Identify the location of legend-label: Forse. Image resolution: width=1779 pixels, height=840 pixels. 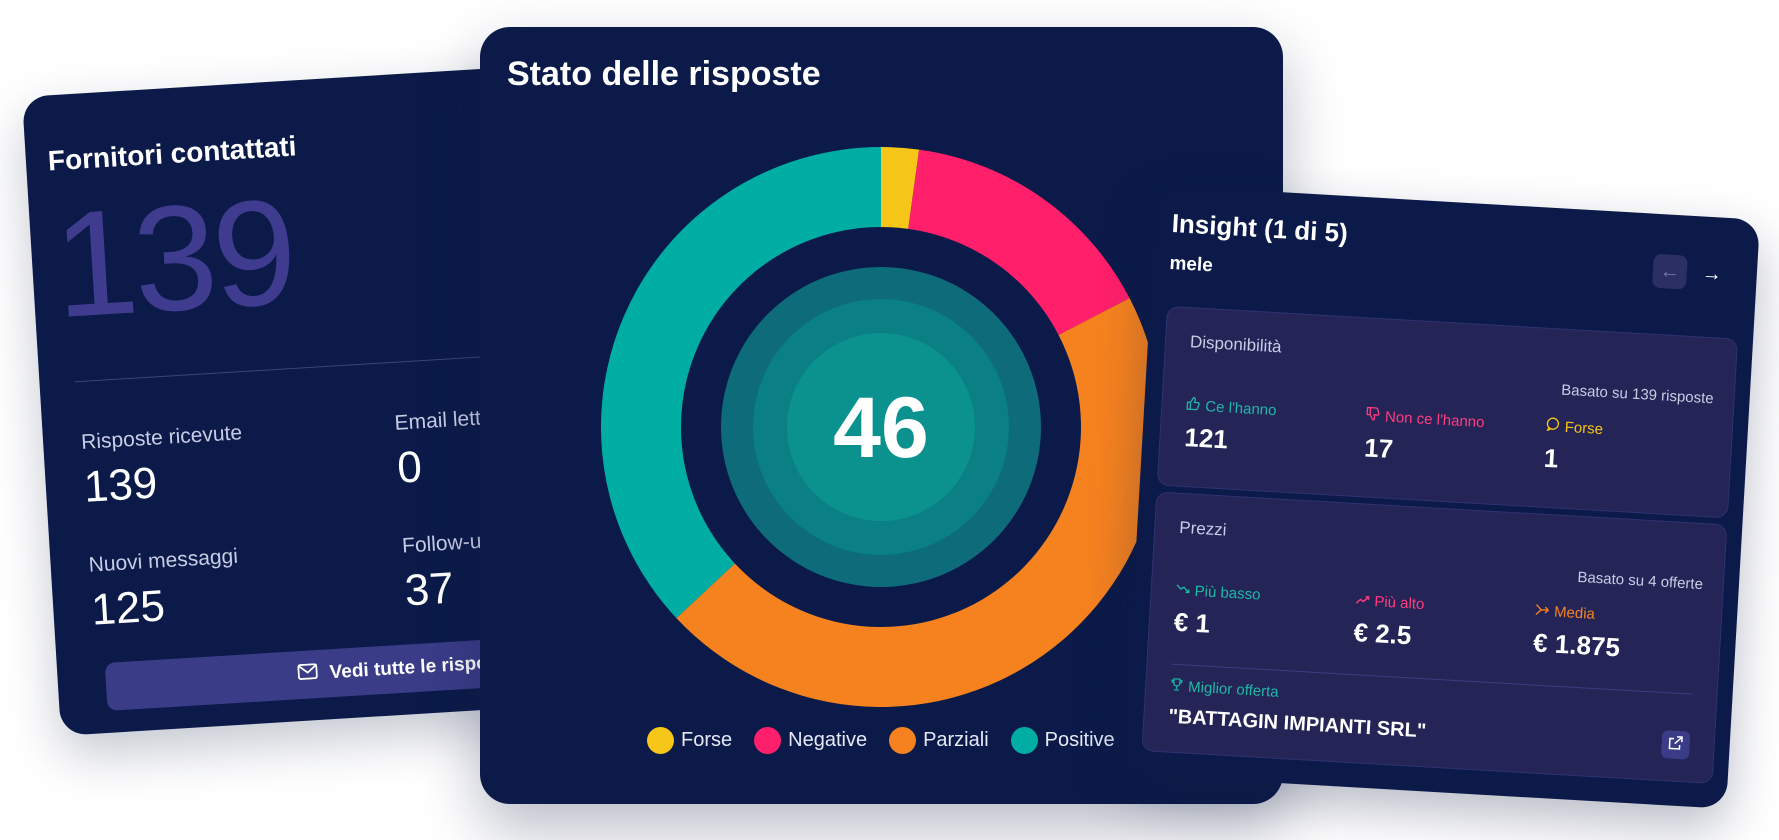
(707, 740).